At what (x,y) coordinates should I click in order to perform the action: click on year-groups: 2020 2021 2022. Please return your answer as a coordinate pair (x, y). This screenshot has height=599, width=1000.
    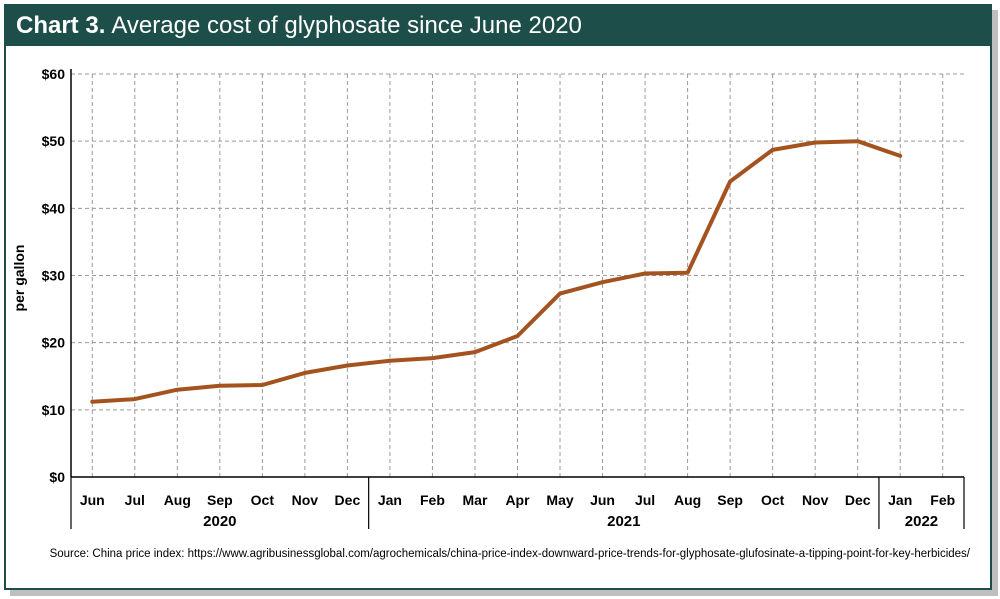
    Looking at the image, I should click on (517, 503).